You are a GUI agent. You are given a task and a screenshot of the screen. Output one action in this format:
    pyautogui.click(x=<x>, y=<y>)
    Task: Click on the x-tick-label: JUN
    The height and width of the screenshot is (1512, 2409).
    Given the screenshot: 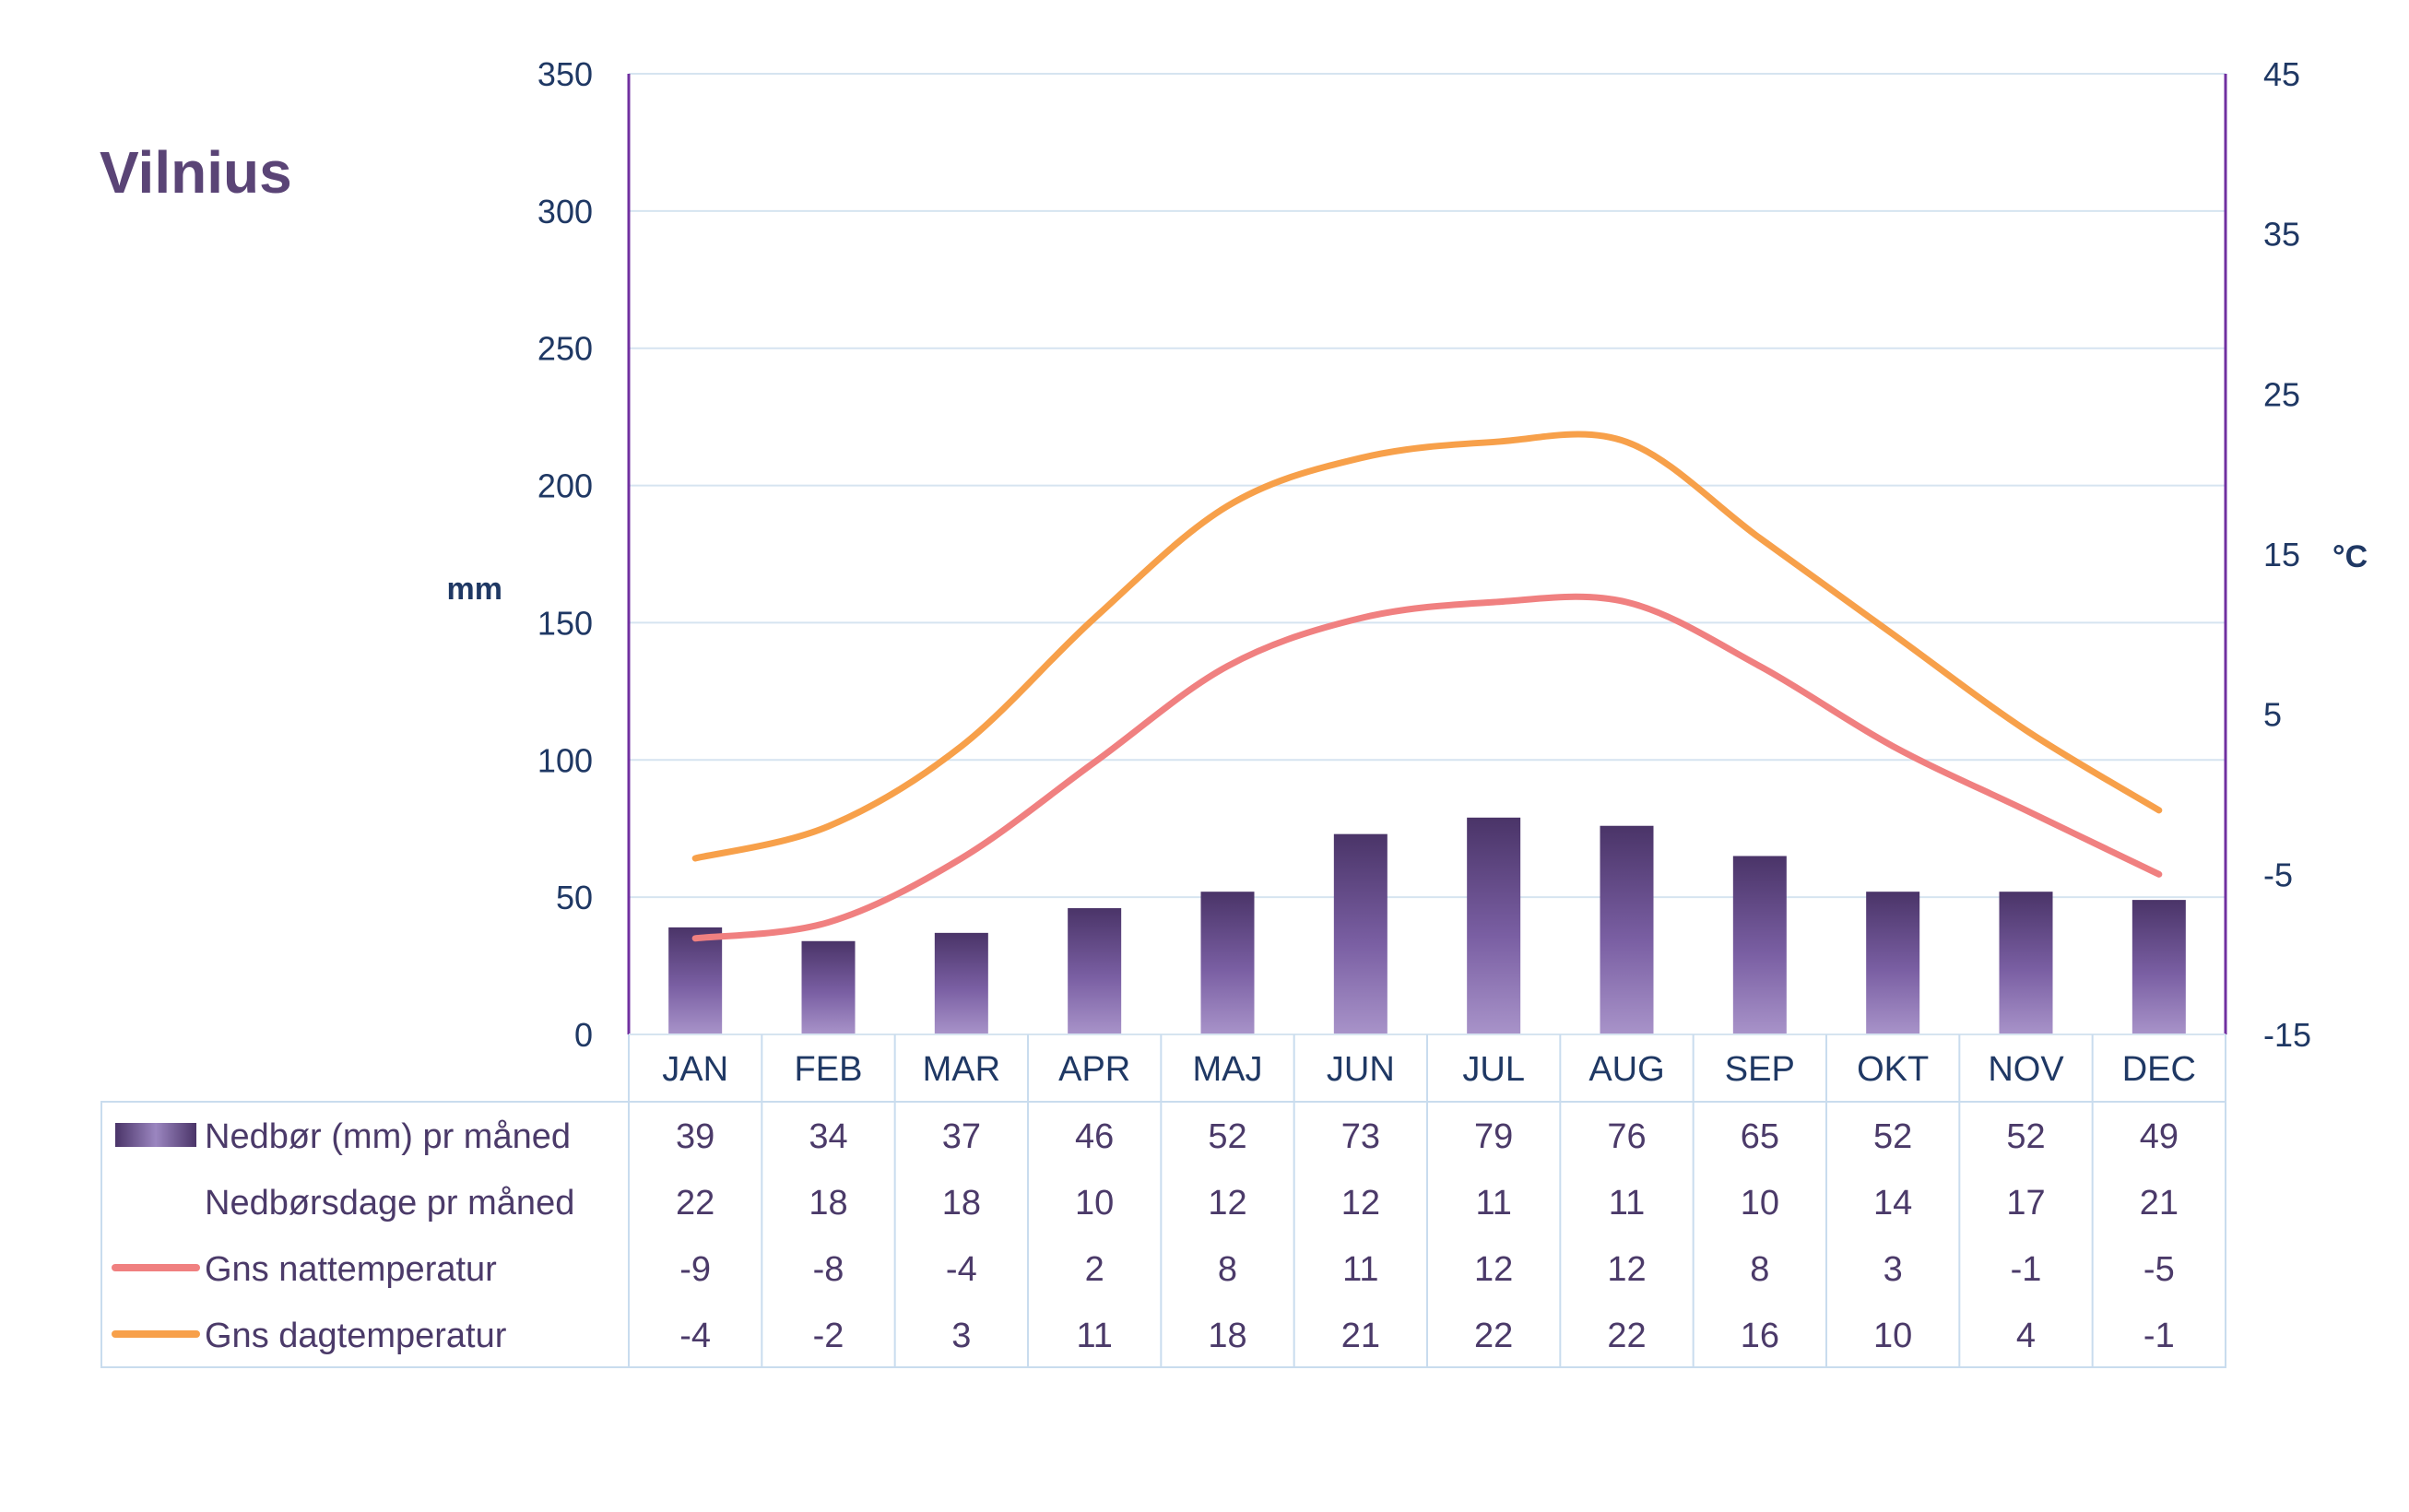 What is the action you would take?
    pyautogui.click(x=1361, y=1070)
    